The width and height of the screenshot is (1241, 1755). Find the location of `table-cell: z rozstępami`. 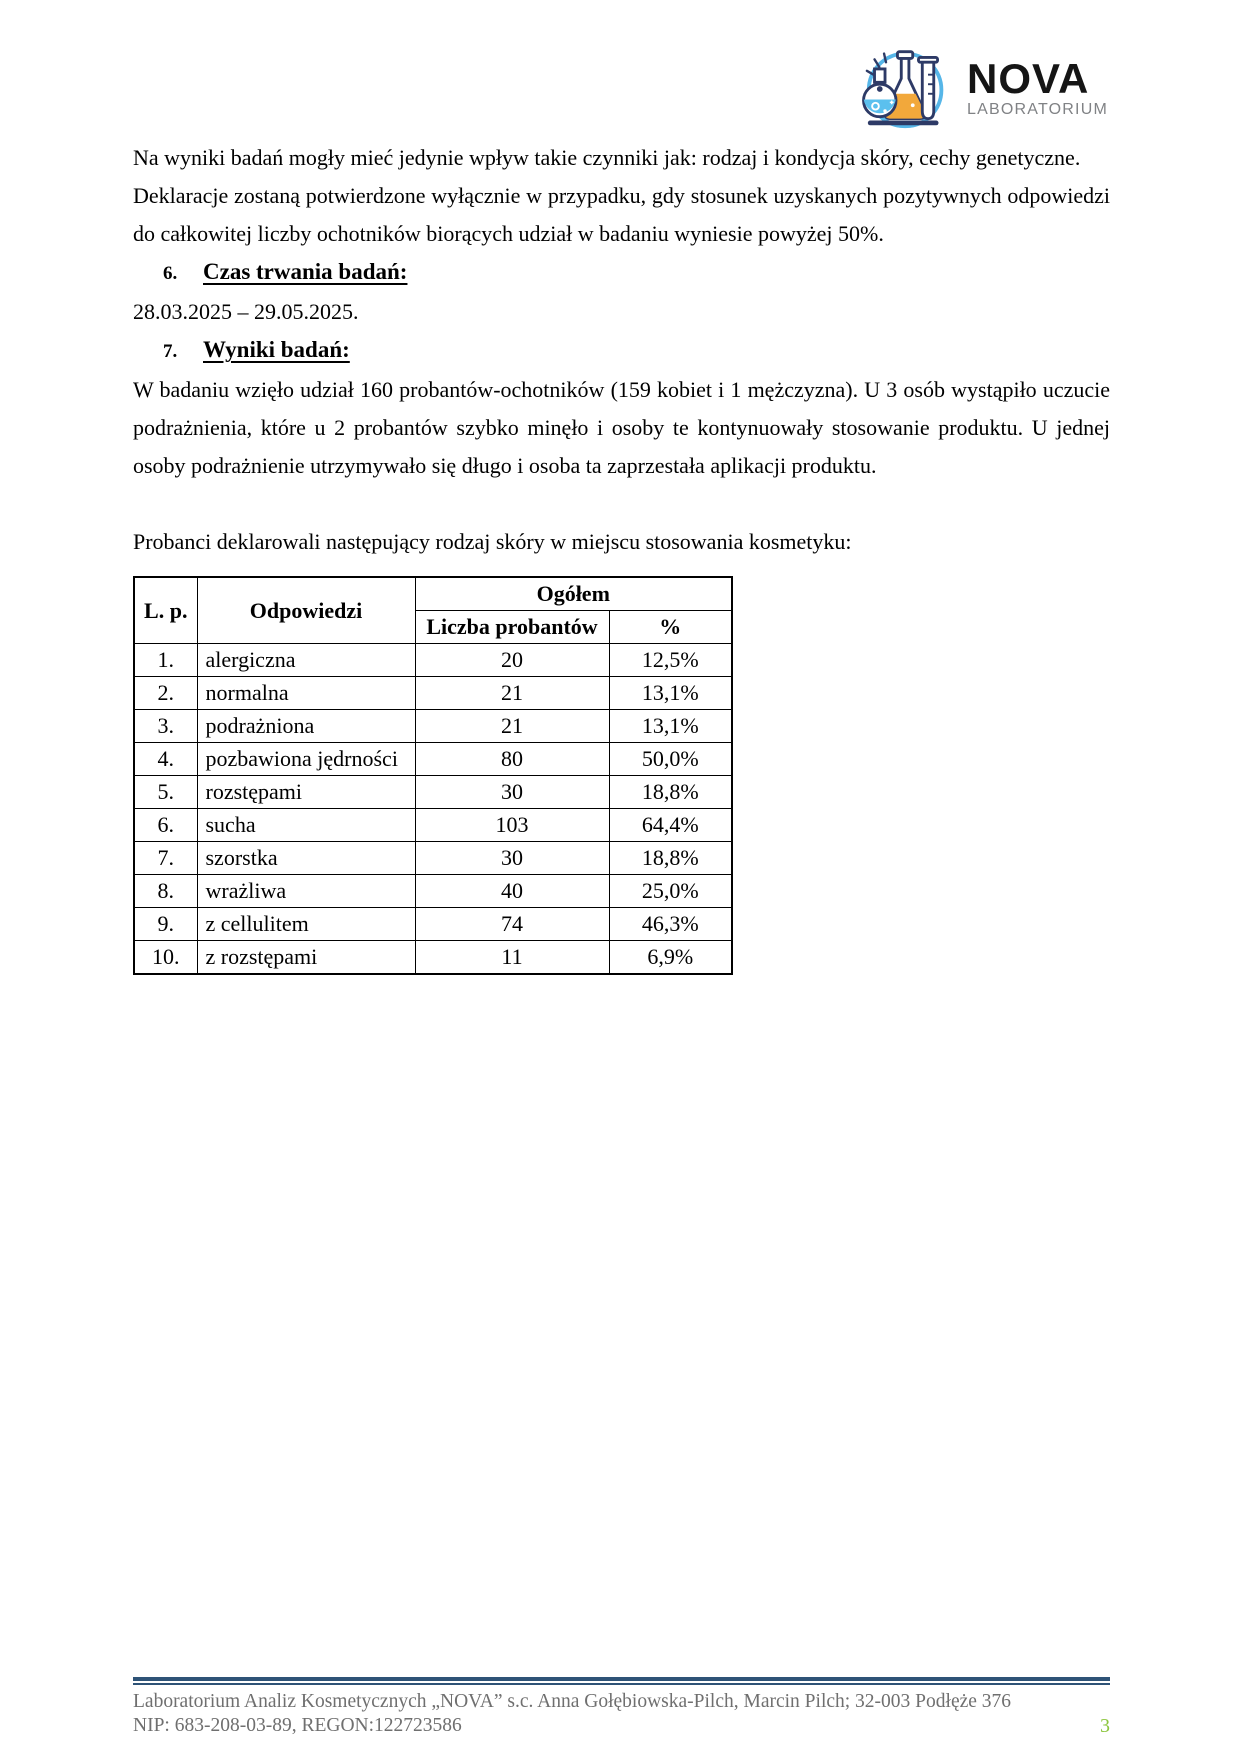

table-cell: z rozstępami is located at coordinates (306, 957).